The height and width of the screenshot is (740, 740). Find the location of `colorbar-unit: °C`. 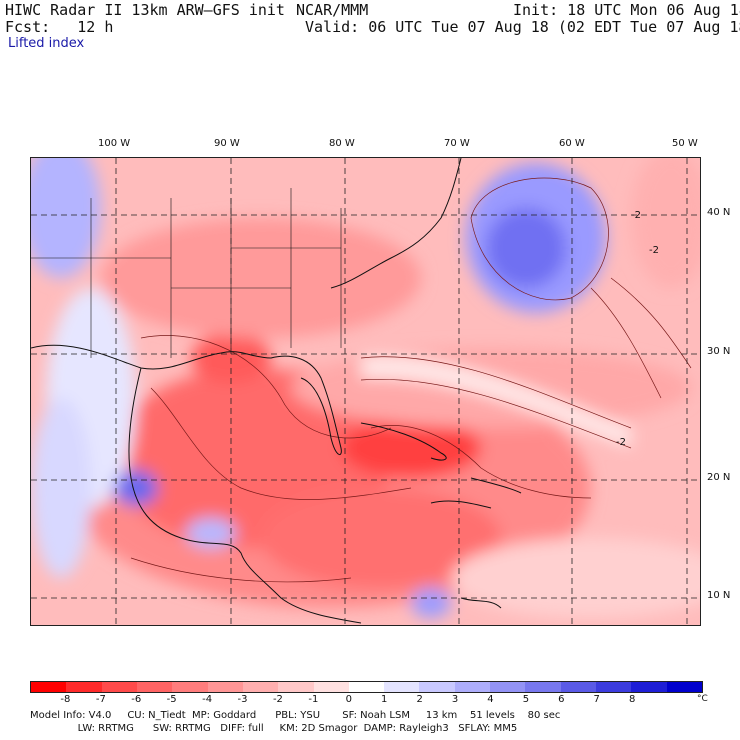

colorbar-unit: °C is located at coordinates (702, 699).